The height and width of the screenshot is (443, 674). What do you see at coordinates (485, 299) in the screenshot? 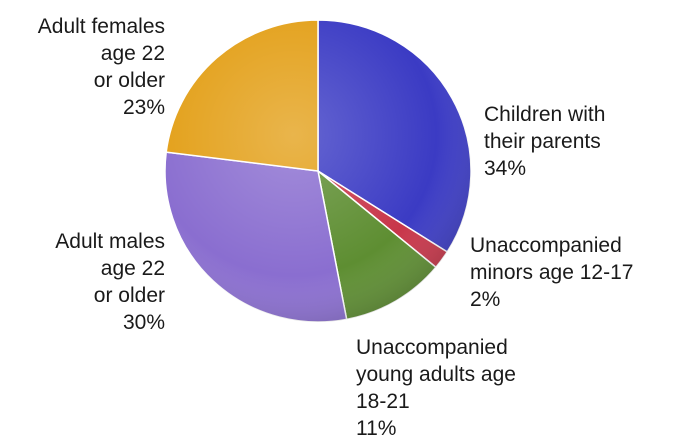
I see `slice-percent: 2%` at bounding box center [485, 299].